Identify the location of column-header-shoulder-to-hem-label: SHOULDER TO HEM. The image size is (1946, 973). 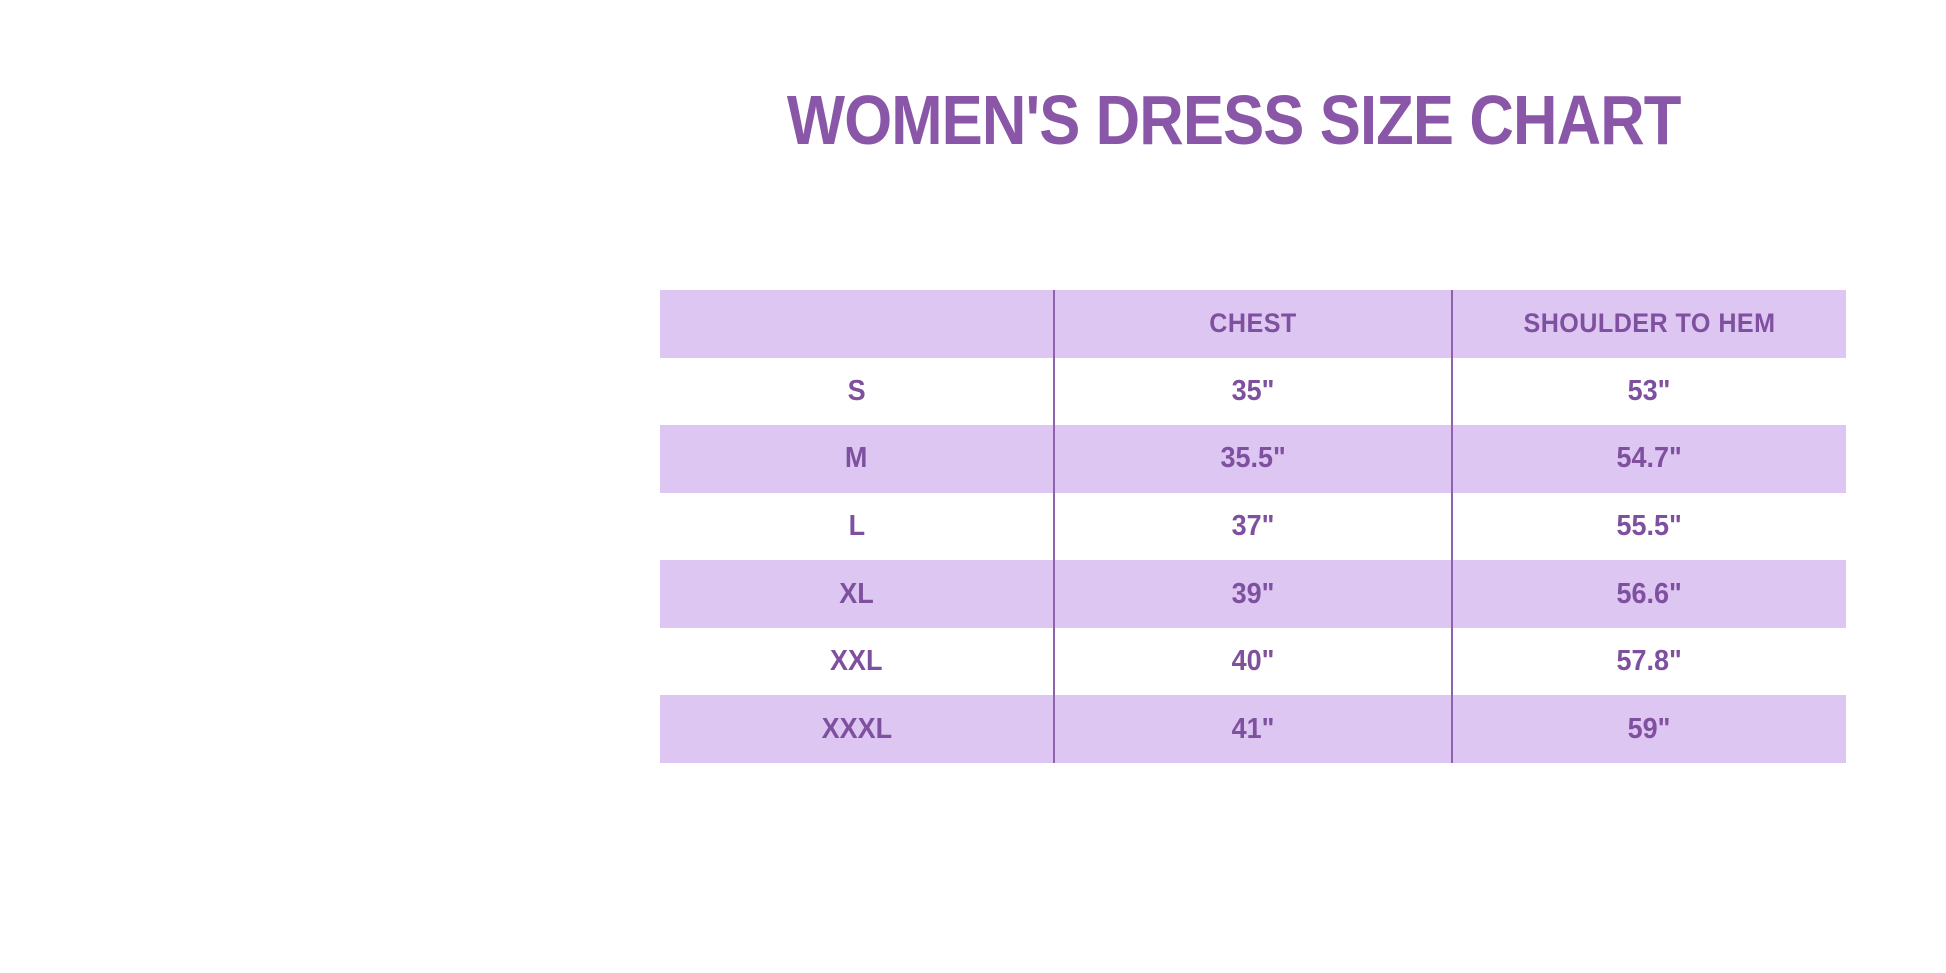
(1649, 323).